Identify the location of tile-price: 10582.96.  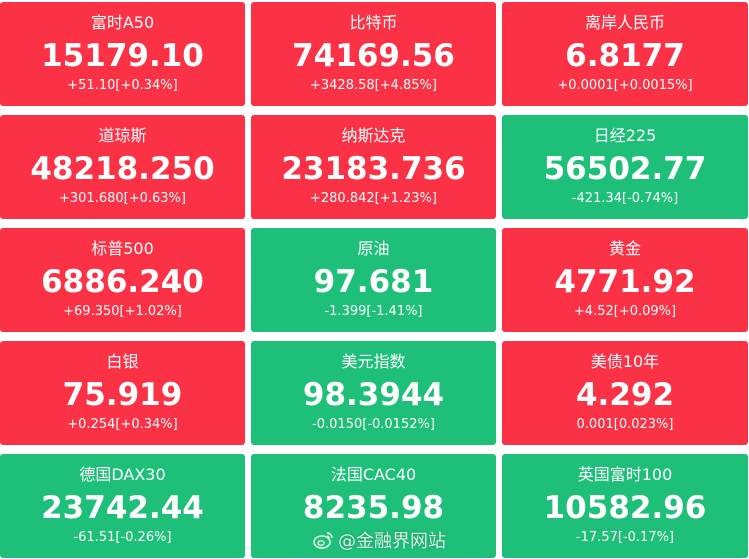
(625, 508).